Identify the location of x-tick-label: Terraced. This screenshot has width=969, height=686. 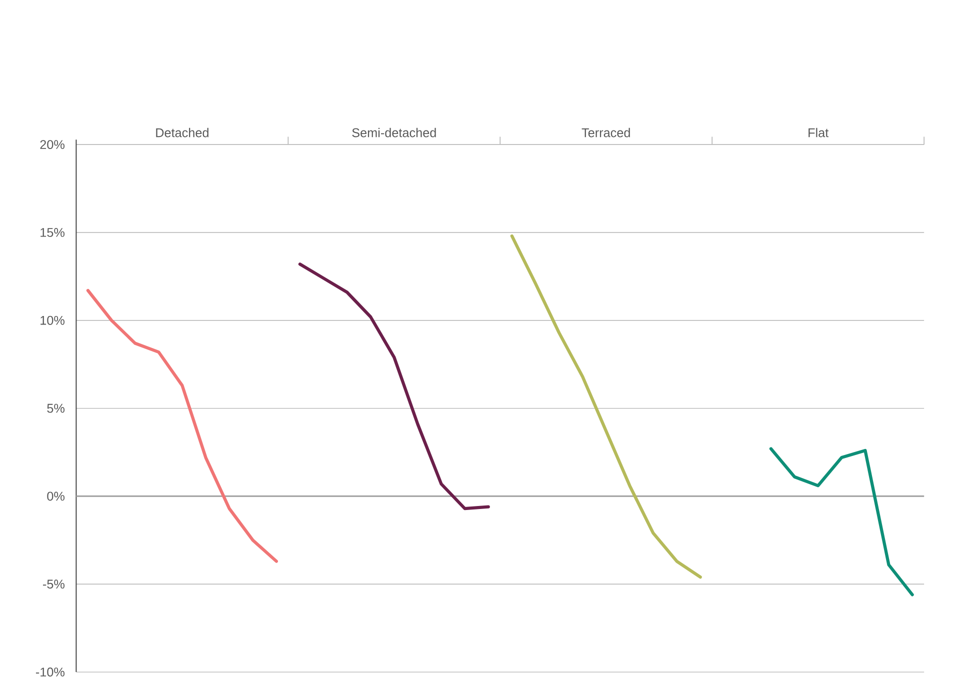
(606, 133).